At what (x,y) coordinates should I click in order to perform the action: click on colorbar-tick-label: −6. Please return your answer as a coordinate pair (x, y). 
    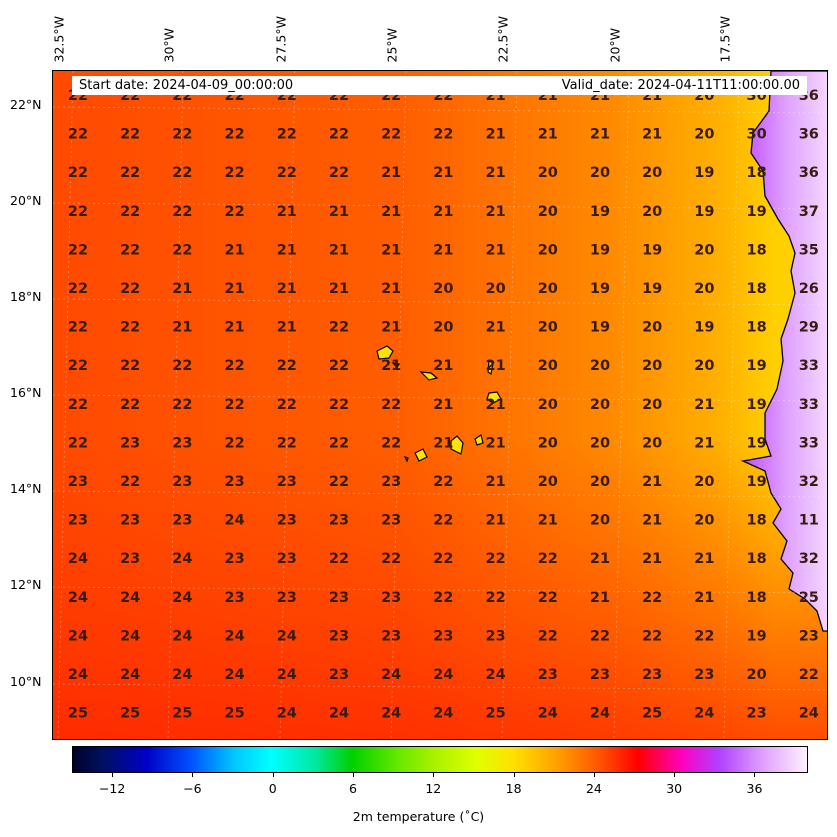
    Looking at the image, I should click on (192, 788).